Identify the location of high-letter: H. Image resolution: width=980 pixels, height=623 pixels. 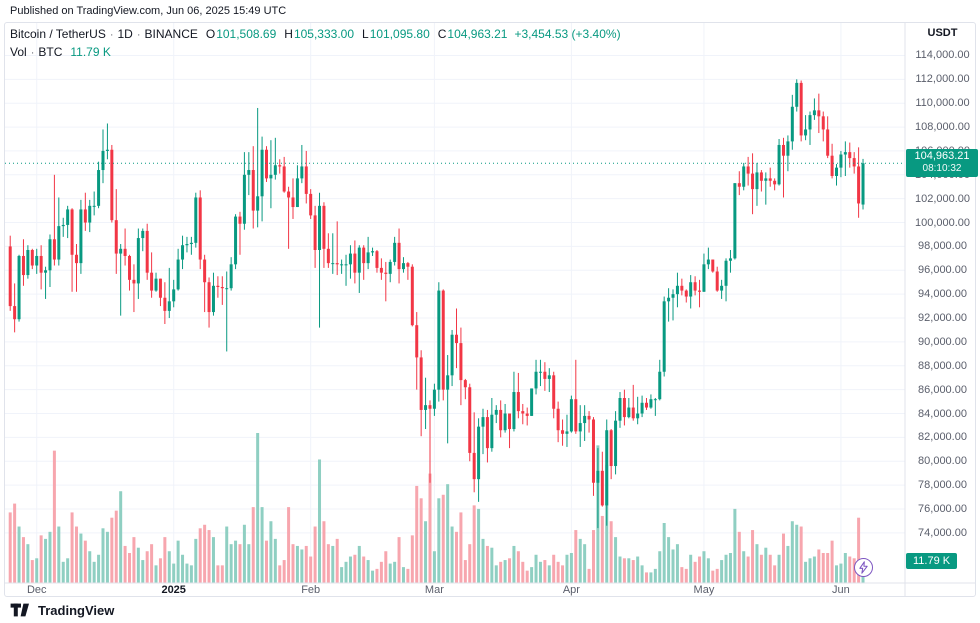
(288, 34).